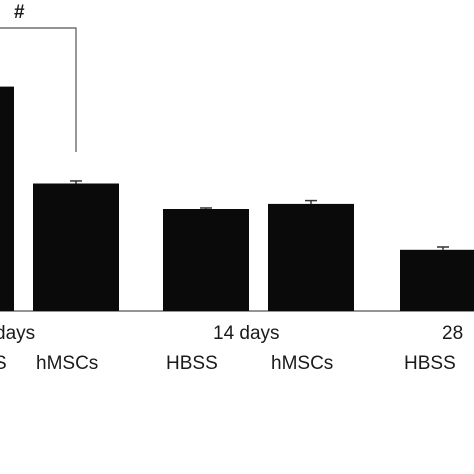 Image resolution: width=474 pixels, height=474 pixels. Describe the element at coordinates (206, 260) in the screenshot. I see `bar-14-days-hbss` at that location.